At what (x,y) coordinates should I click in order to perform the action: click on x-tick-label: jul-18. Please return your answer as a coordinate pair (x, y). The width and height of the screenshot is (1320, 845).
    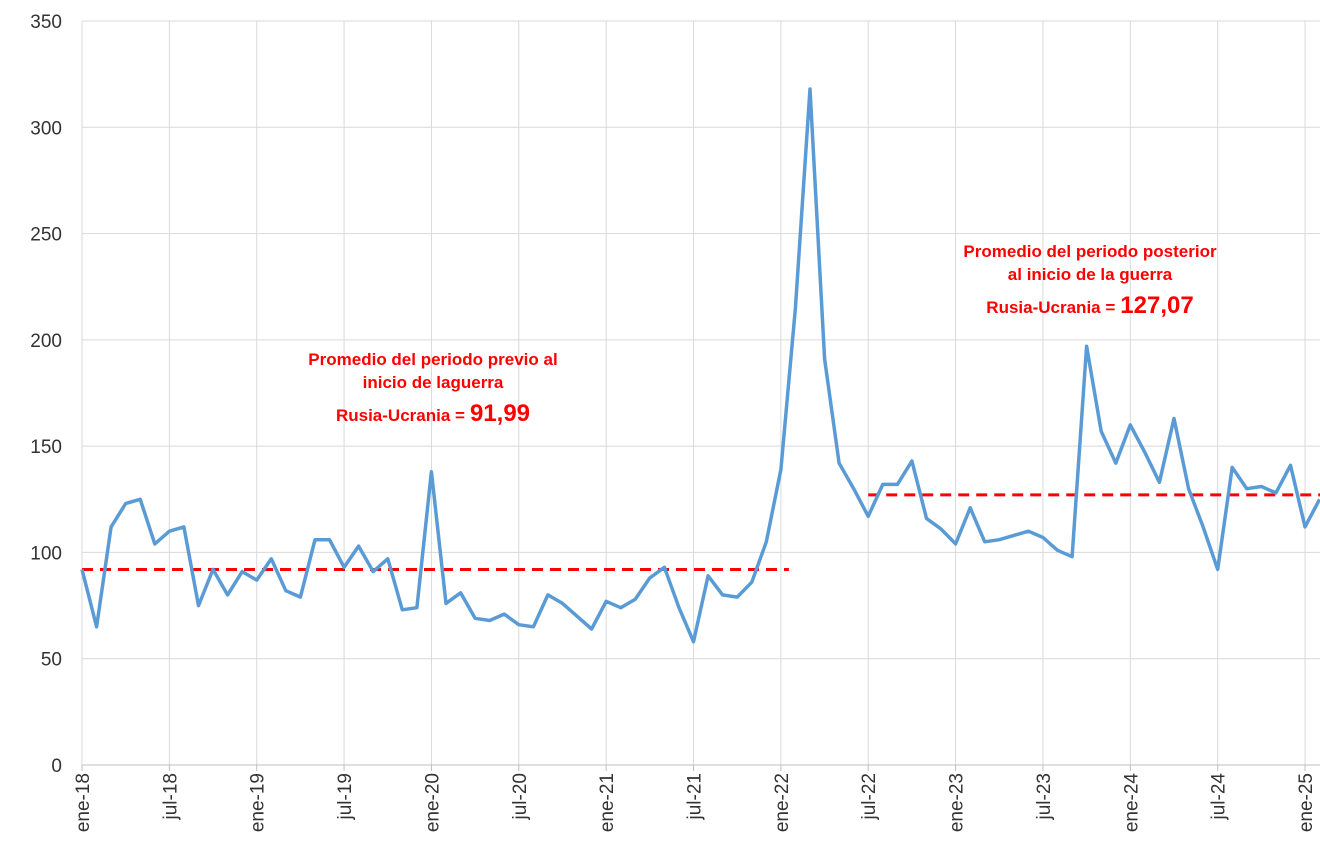
    Looking at the image, I should click on (170, 796).